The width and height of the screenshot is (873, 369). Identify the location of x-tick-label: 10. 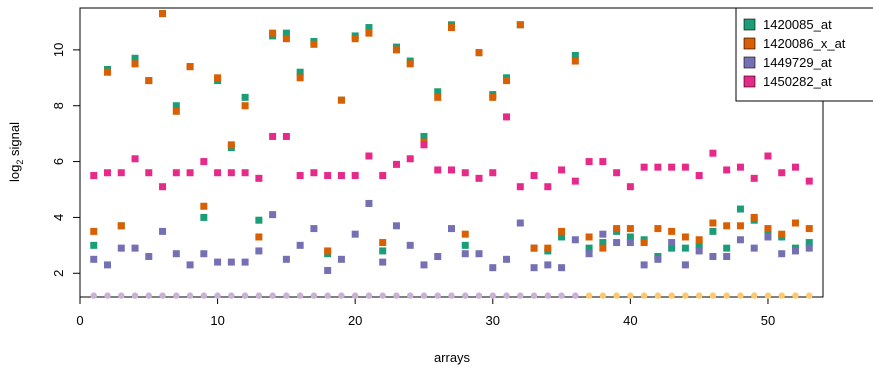
(217, 320).